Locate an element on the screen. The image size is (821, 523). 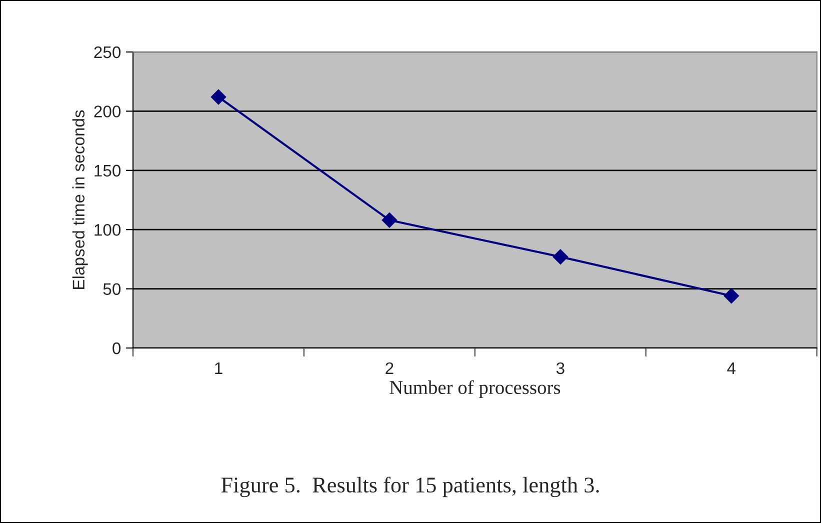
x-axis-title: Number of processors is located at coordinates (475, 389).